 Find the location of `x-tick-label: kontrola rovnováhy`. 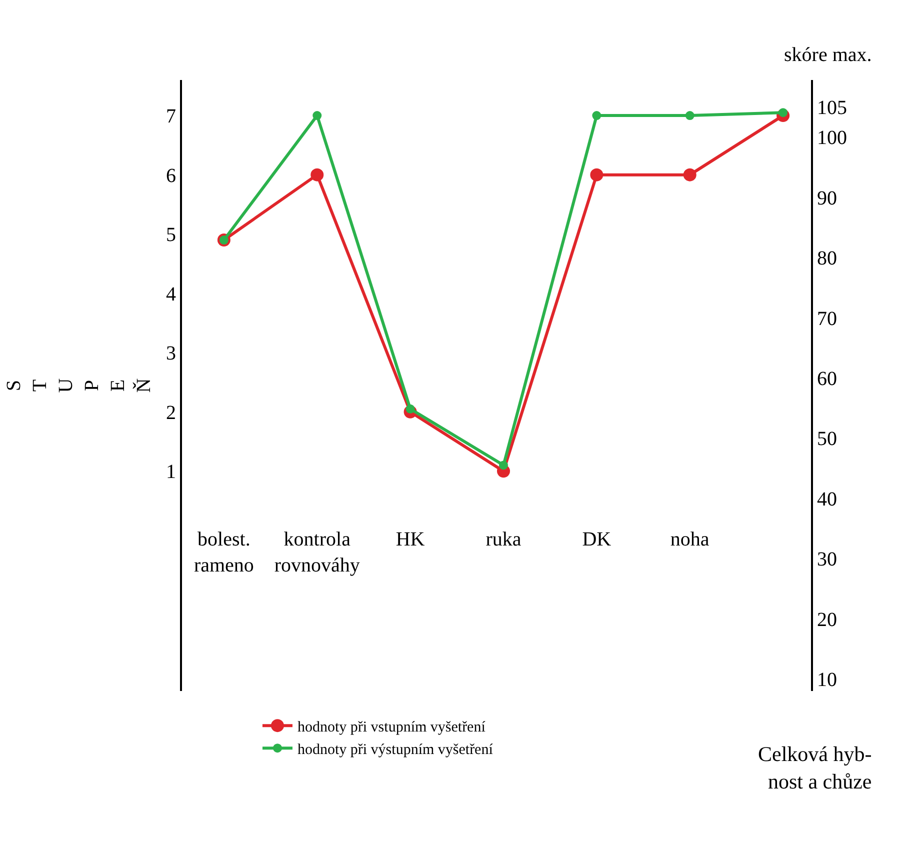

x-tick-label: kontrola rovnováhy is located at coordinates (317, 552).